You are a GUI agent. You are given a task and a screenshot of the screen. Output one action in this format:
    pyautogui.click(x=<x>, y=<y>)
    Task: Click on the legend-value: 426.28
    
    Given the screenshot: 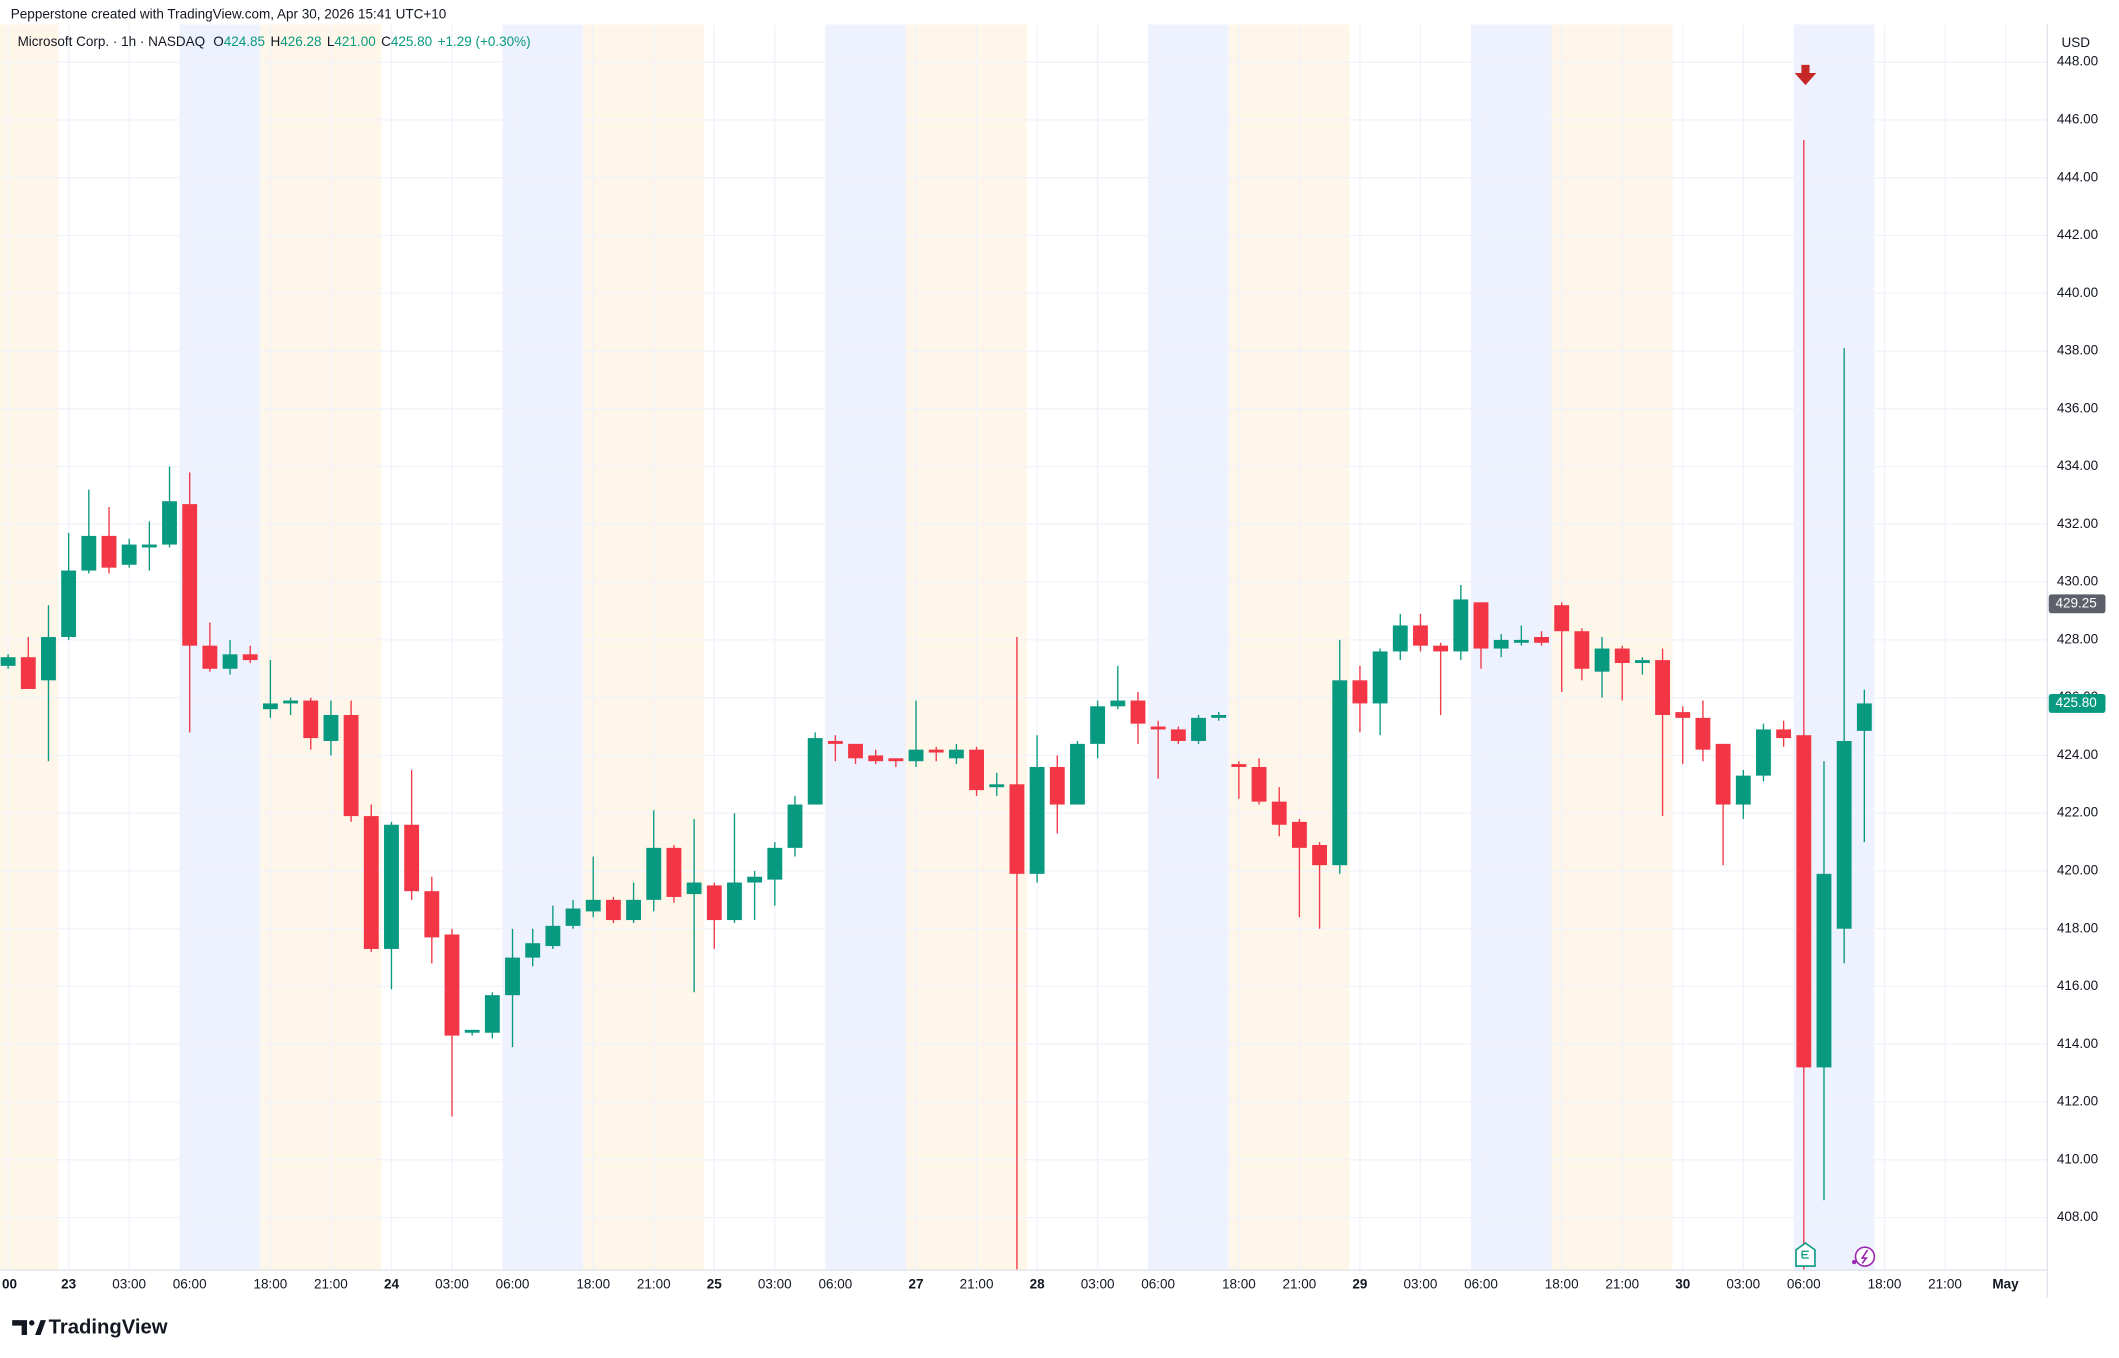 What is the action you would take?
    pyautogui.click(x=300, y=40)
    